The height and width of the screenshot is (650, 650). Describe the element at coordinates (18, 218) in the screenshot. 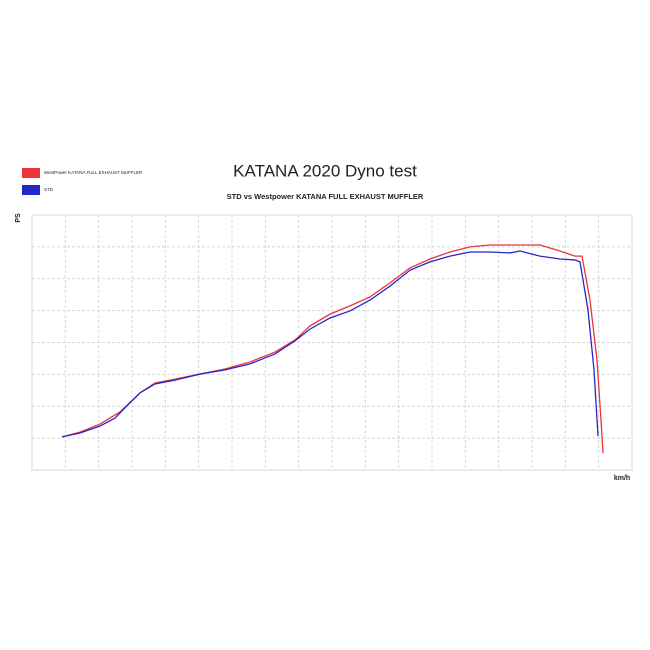

I see `y-axis-label: PS` at that location.